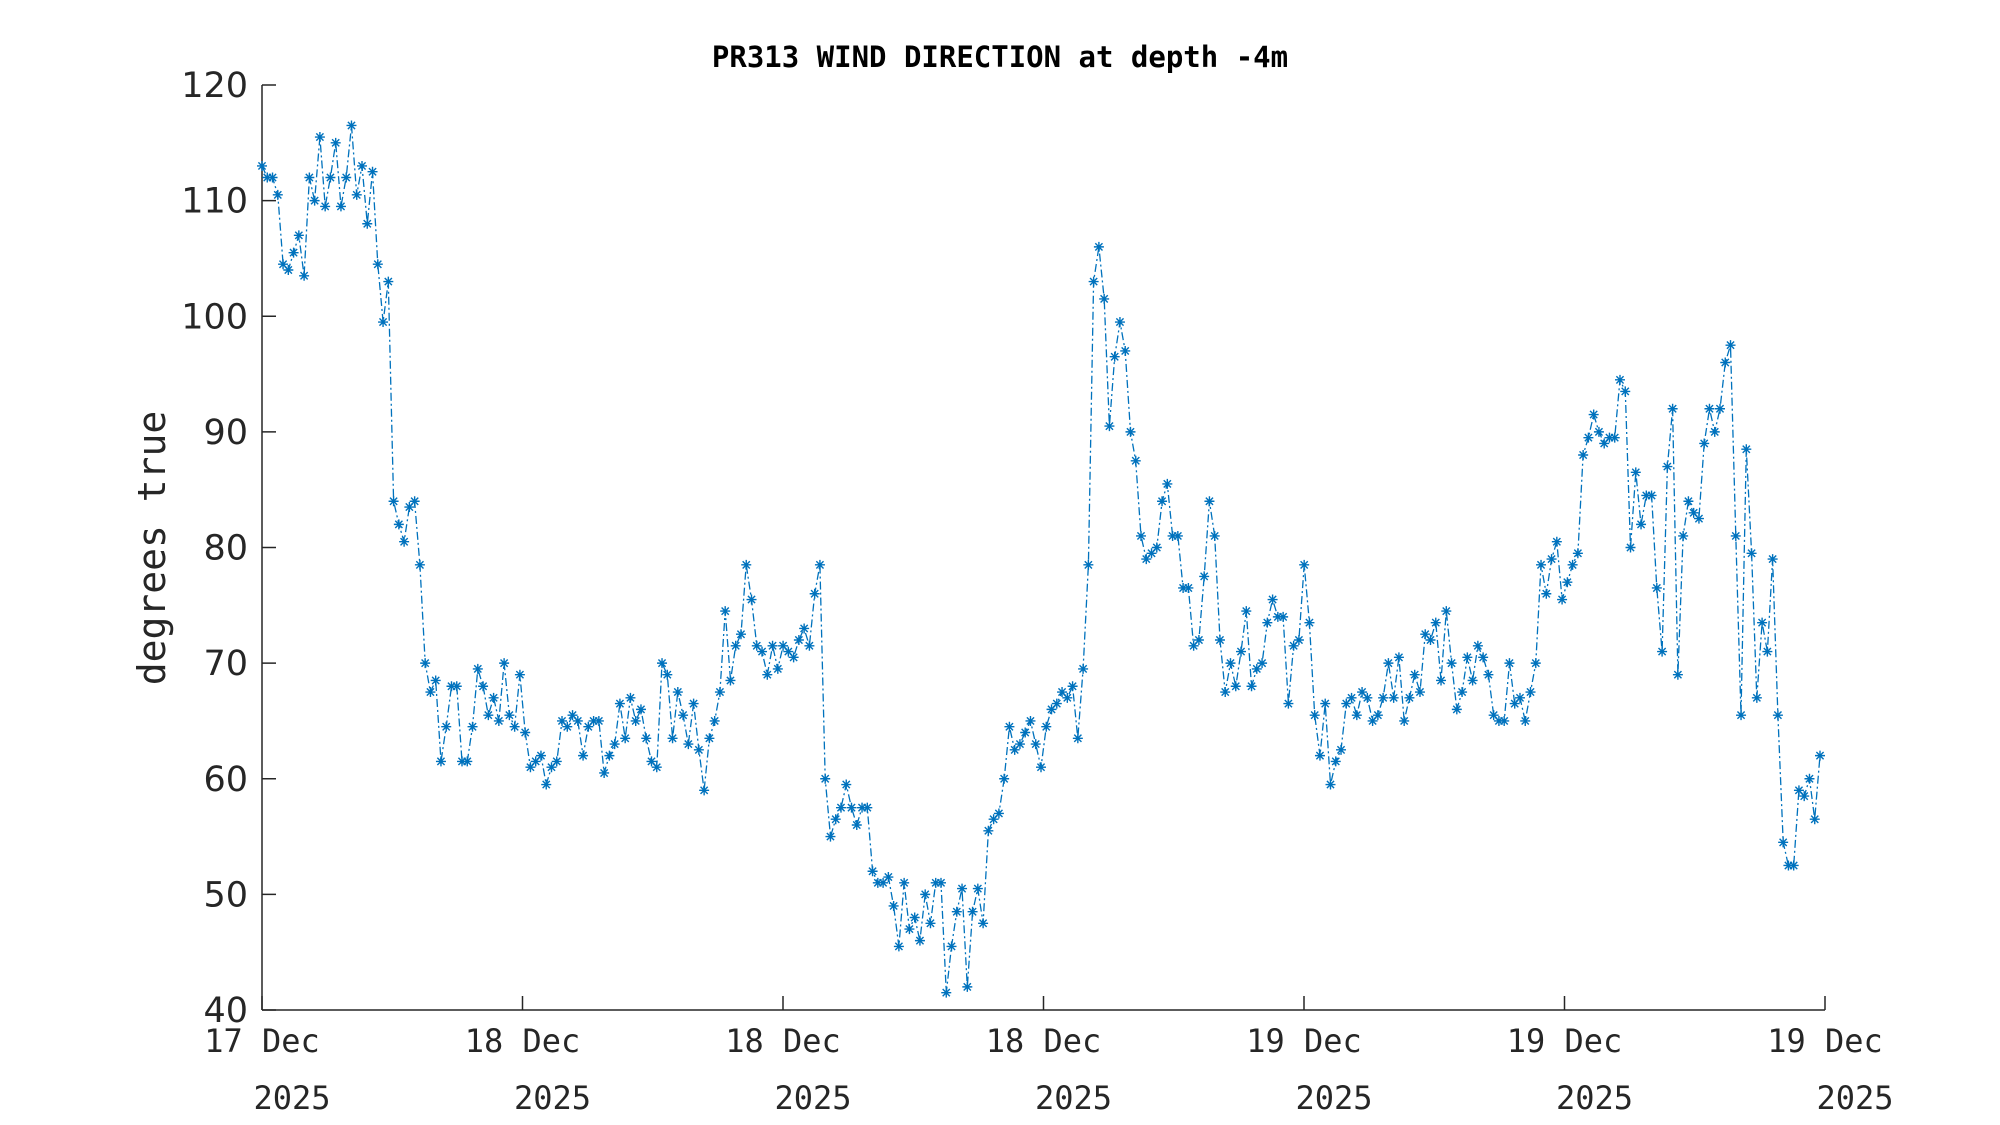 This screenshot has height=1125, width=2000. What do you see at coordinates (225, 895) in the screenshot?
I see `y-tick-label: 50` at bounding box center [225, 895].